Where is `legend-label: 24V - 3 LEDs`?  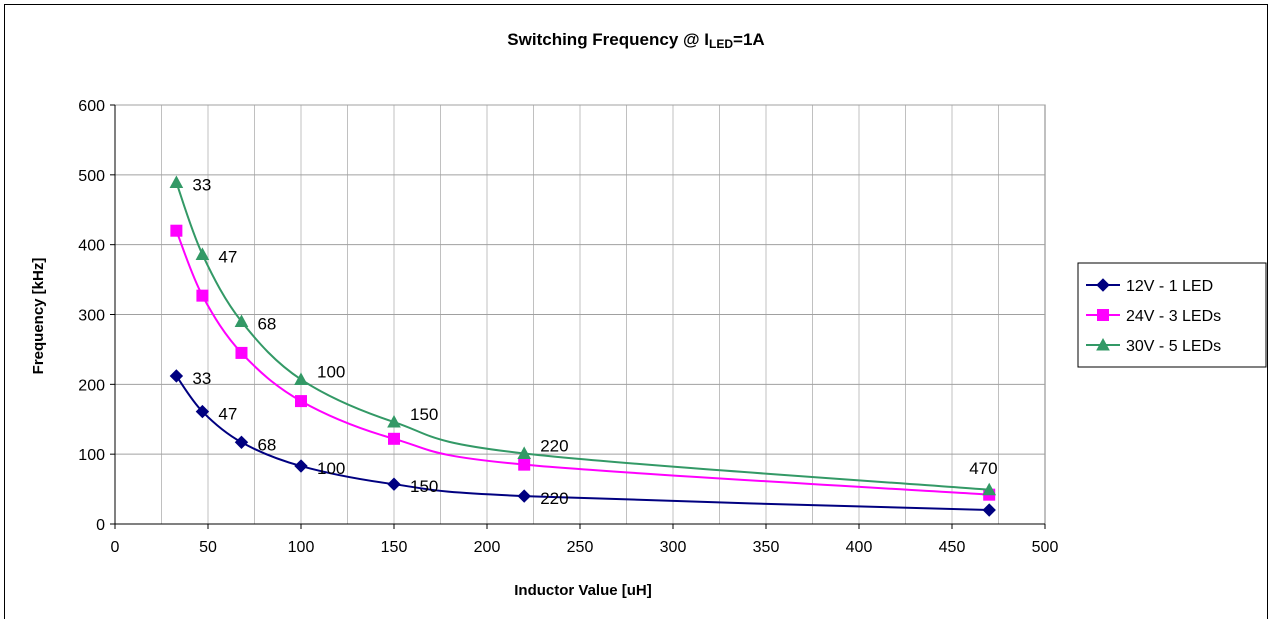 legend-label: 24V - 3 LEDs is located at coordinates (1173, 316).